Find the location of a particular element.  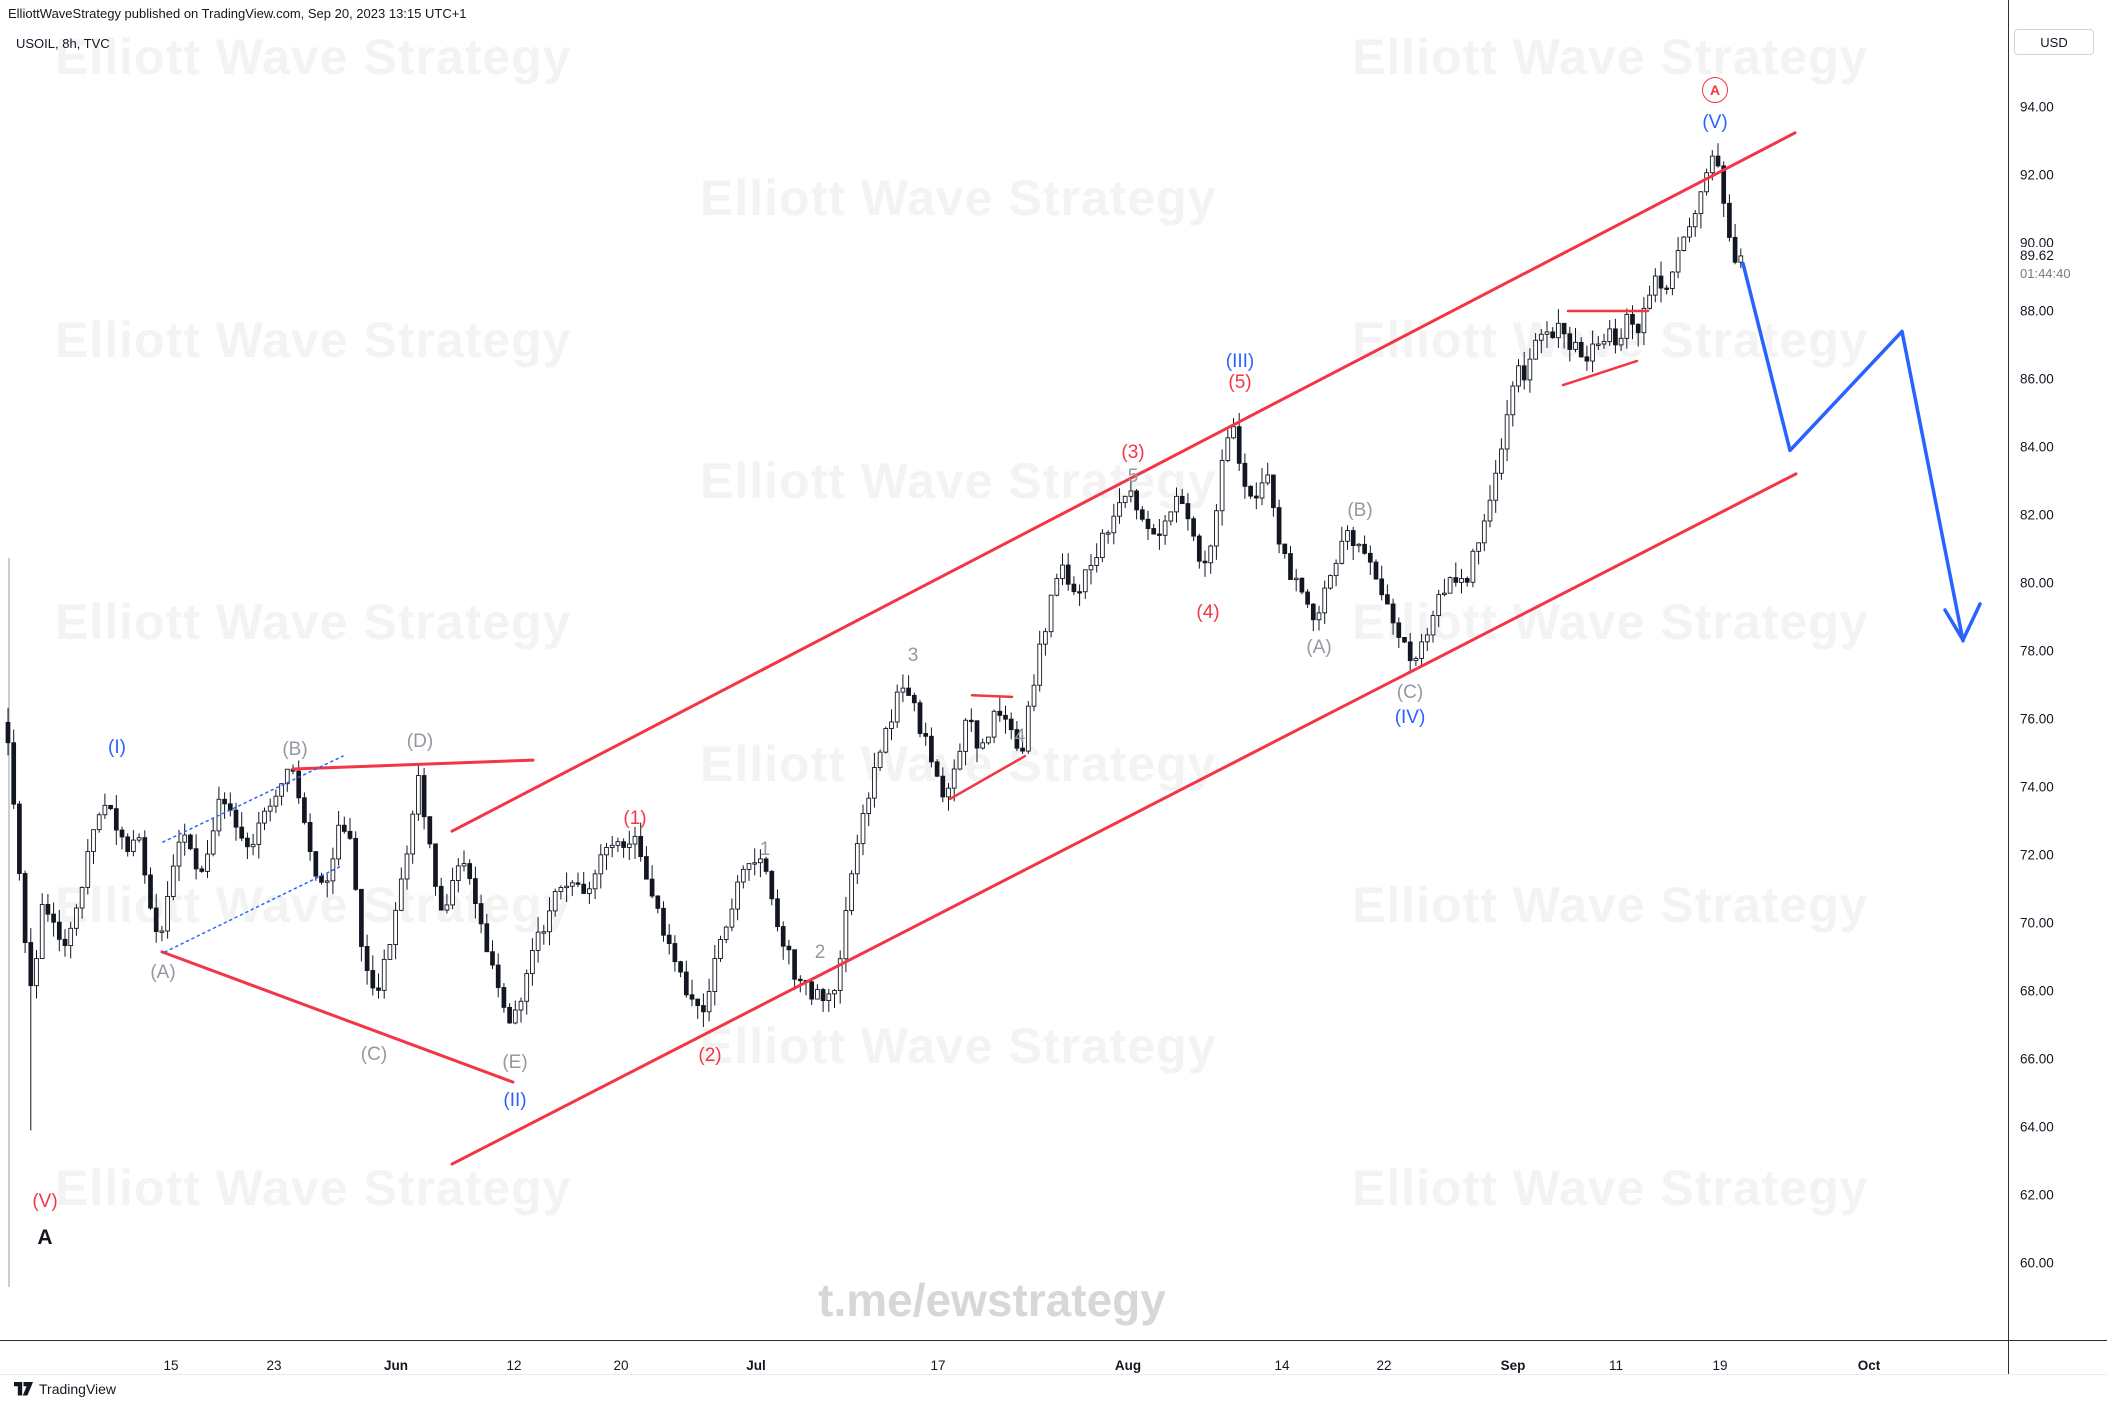

forecast-path is located at coordinates (1853, 452).